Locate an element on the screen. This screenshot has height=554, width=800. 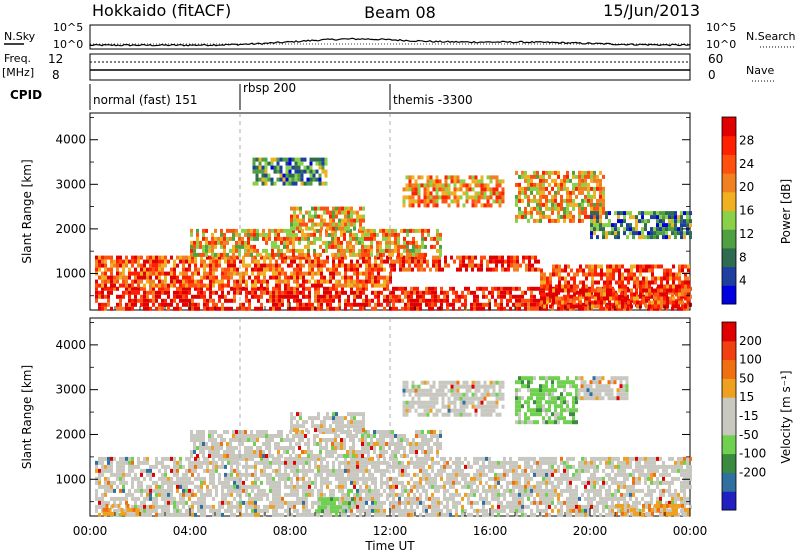
cpid-segment-label: themis -3300 is located at coordinates (433, 100).